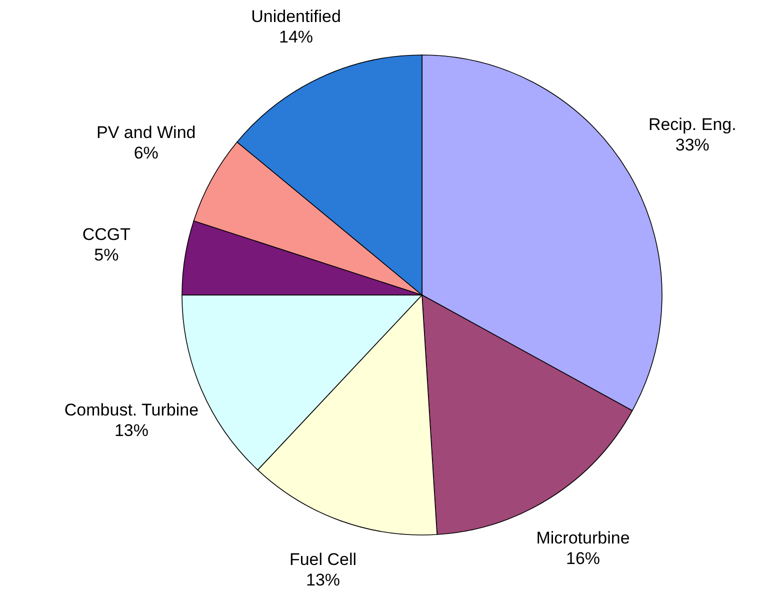 The width and height of the screenshot is (765, 597). Describe the element at coordinates (692, 124) in the screenshot. I see `slice-label: Recip. Eng.` at that location.